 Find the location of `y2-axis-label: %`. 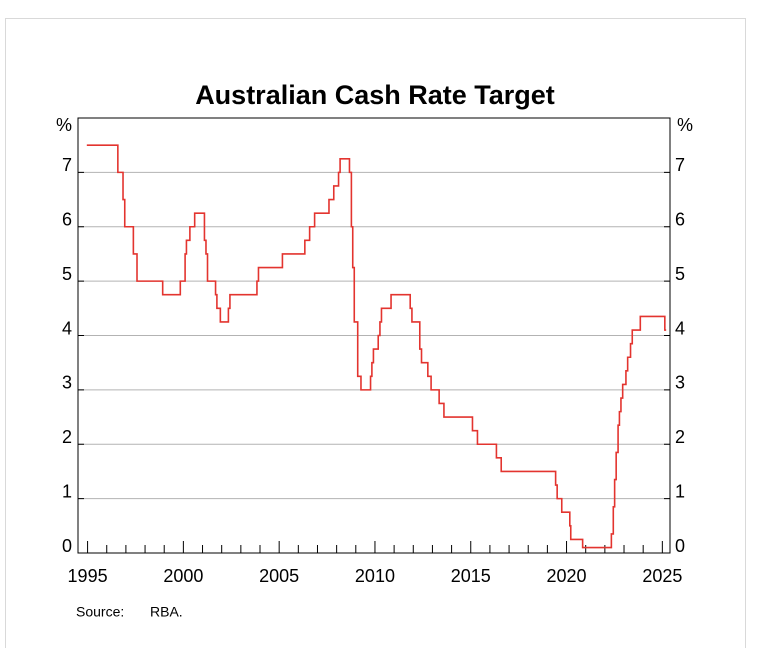

y2-axis-label: % is located at coordinates (685, 125).